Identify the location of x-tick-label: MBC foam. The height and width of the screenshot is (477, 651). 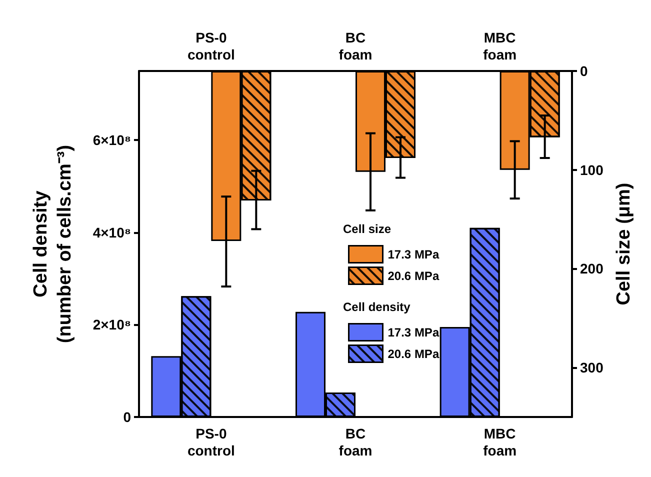
(500, 442).